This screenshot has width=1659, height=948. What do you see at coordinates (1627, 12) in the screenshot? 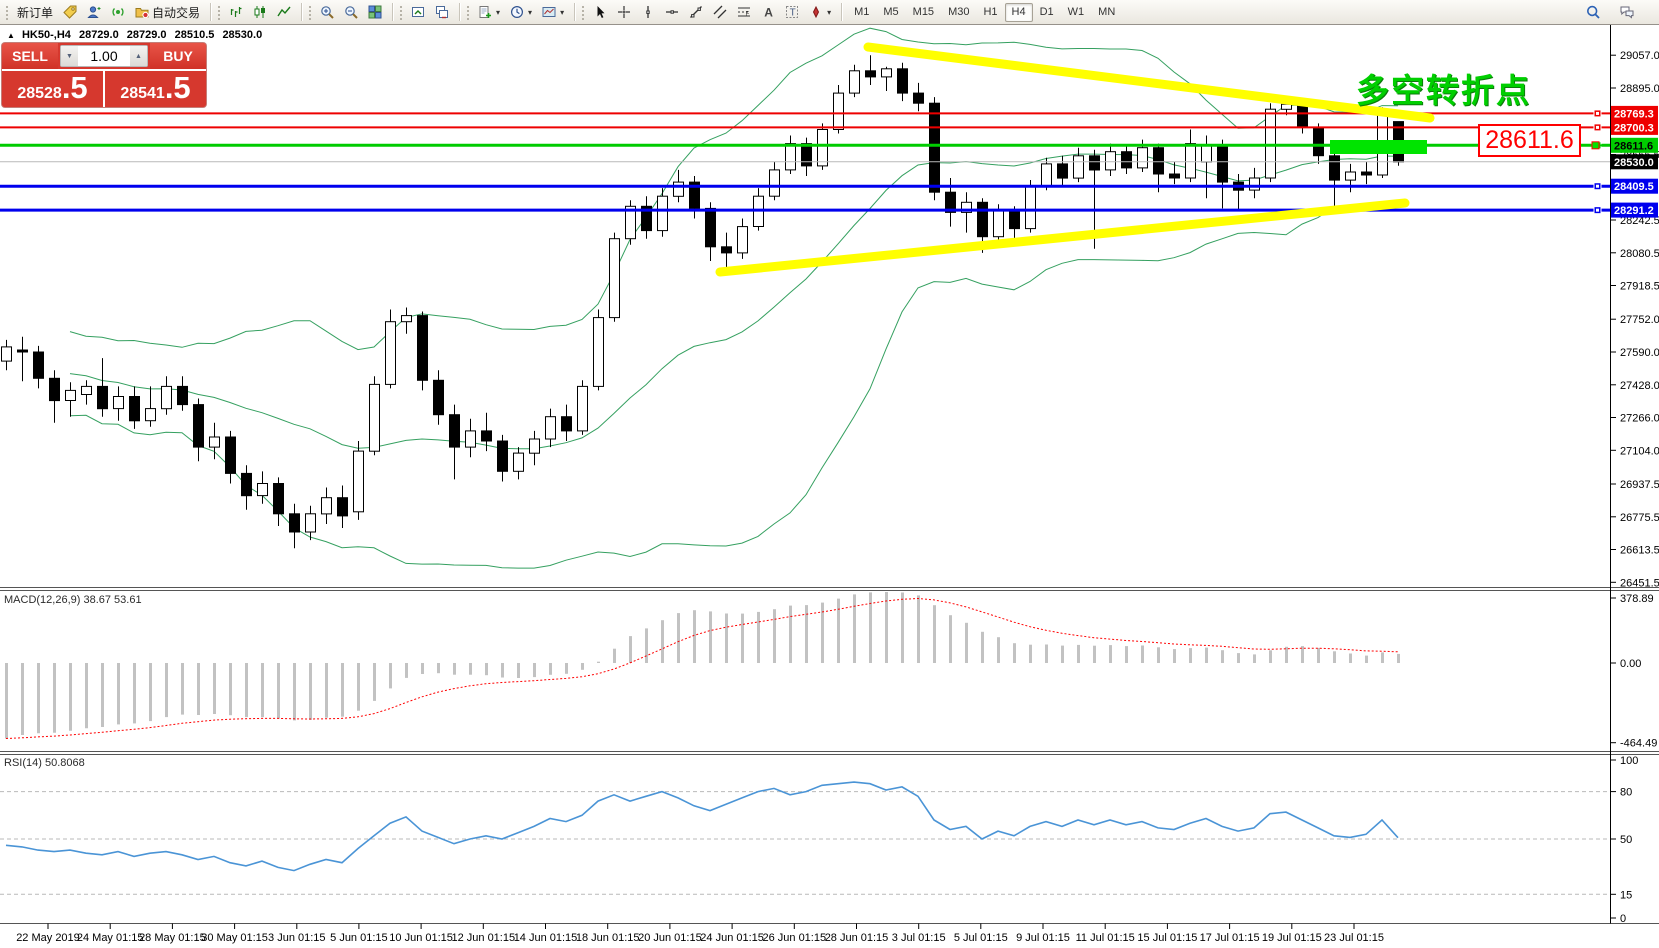
I see `chat-button` at bounding box center [1627, 12].